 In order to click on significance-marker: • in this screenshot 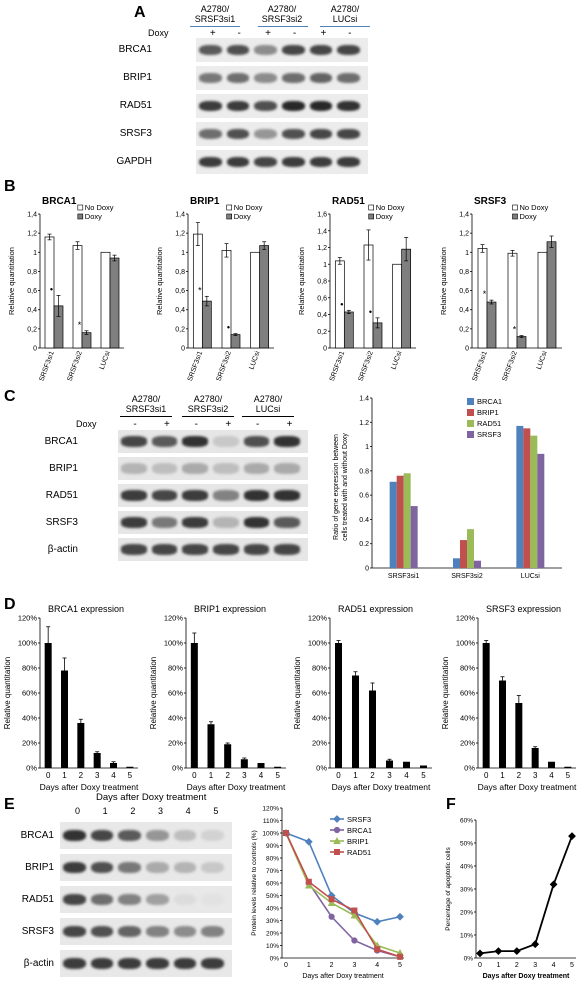, I will do `click(341, 304)`.